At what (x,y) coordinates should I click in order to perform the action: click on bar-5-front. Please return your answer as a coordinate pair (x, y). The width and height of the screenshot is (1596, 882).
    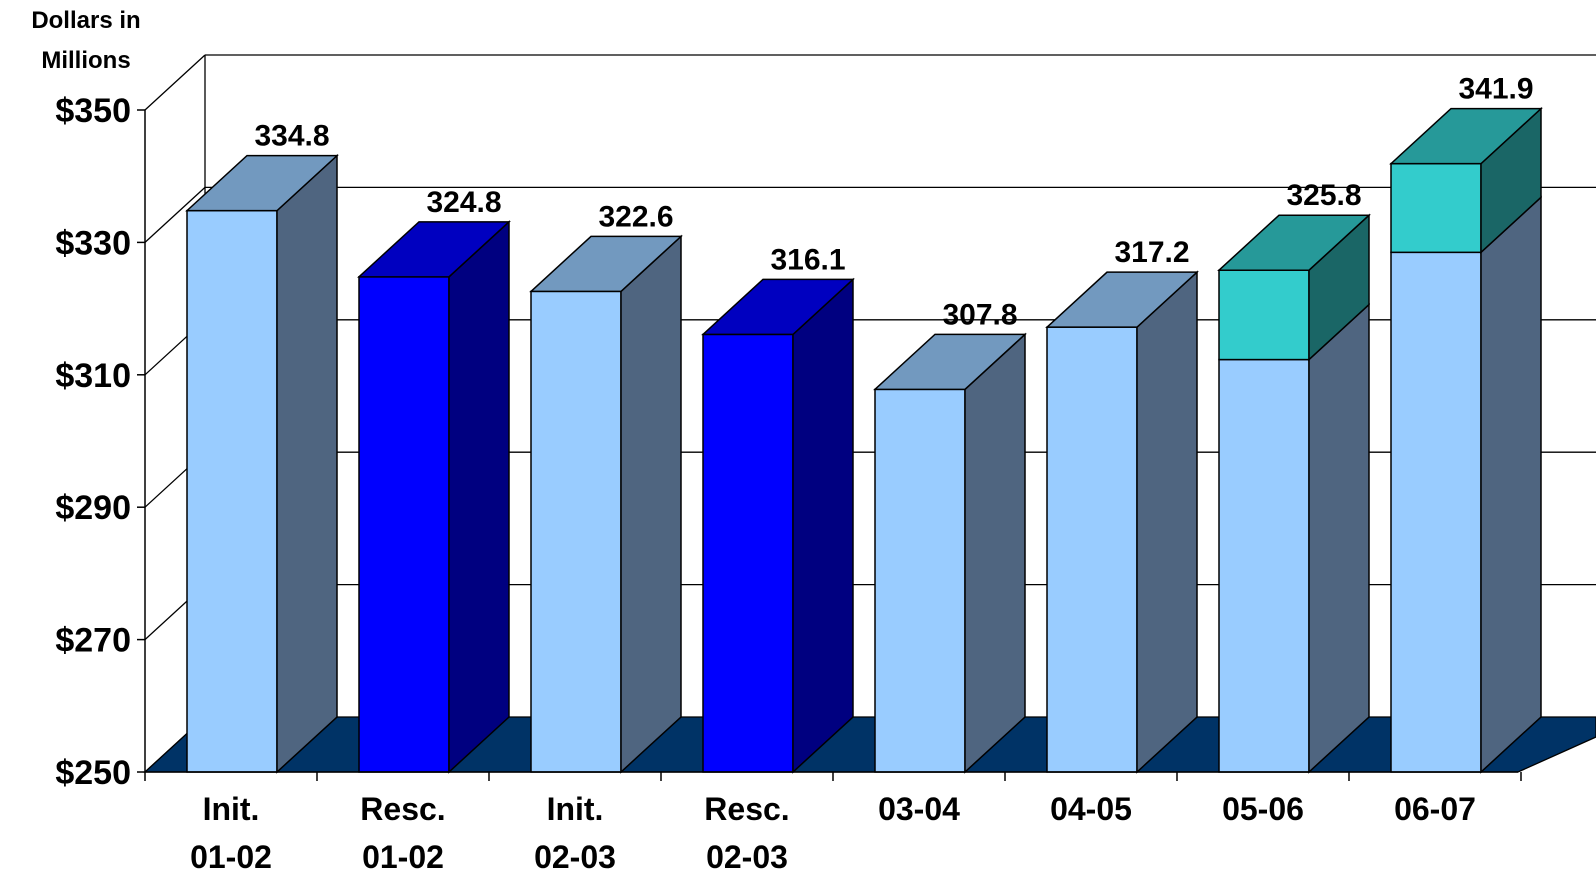
    Looking at the image, I should click on (1092, 549).